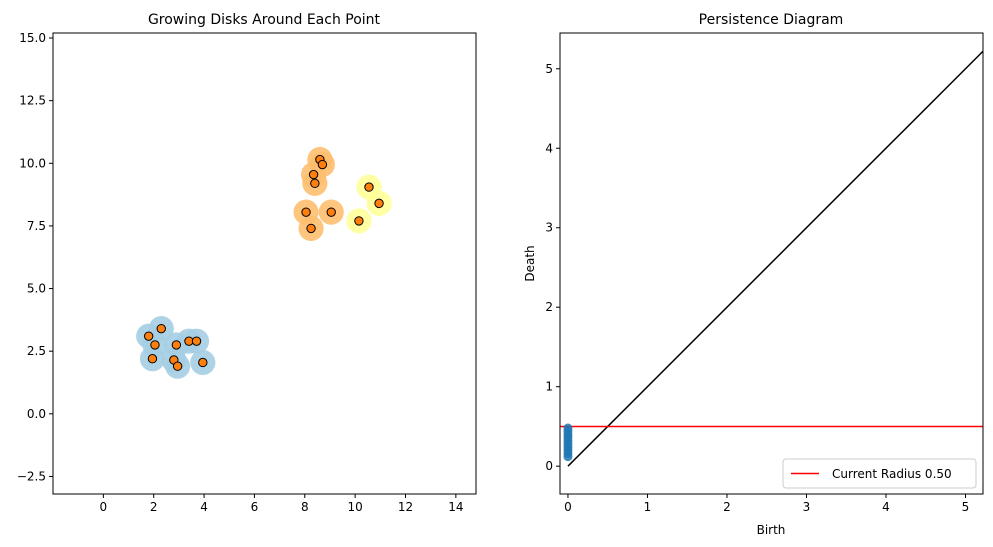 This screenshot has height=547, width=993. What do you see at coordinates (36, 226) in the screenshot?
I see `y-tick-label: 7.5` at bounding box center [36, 226].